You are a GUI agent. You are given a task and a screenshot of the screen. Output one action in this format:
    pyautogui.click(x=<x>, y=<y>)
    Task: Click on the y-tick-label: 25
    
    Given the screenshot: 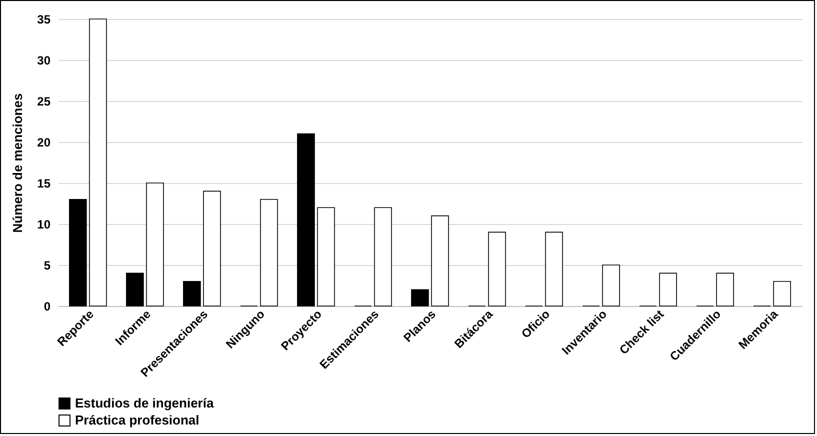 What is the action you would take?
    pyautogui.click(x=44, y=101)
    